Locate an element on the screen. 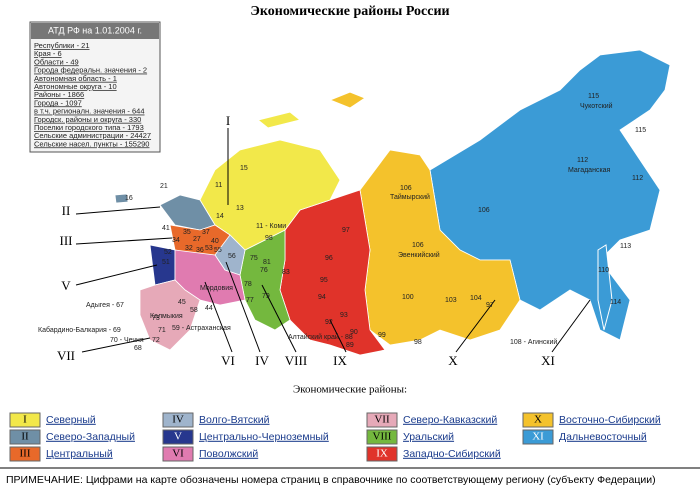 The image size is (700, 490). region-label: 113 is located at coordinates (625, 246).